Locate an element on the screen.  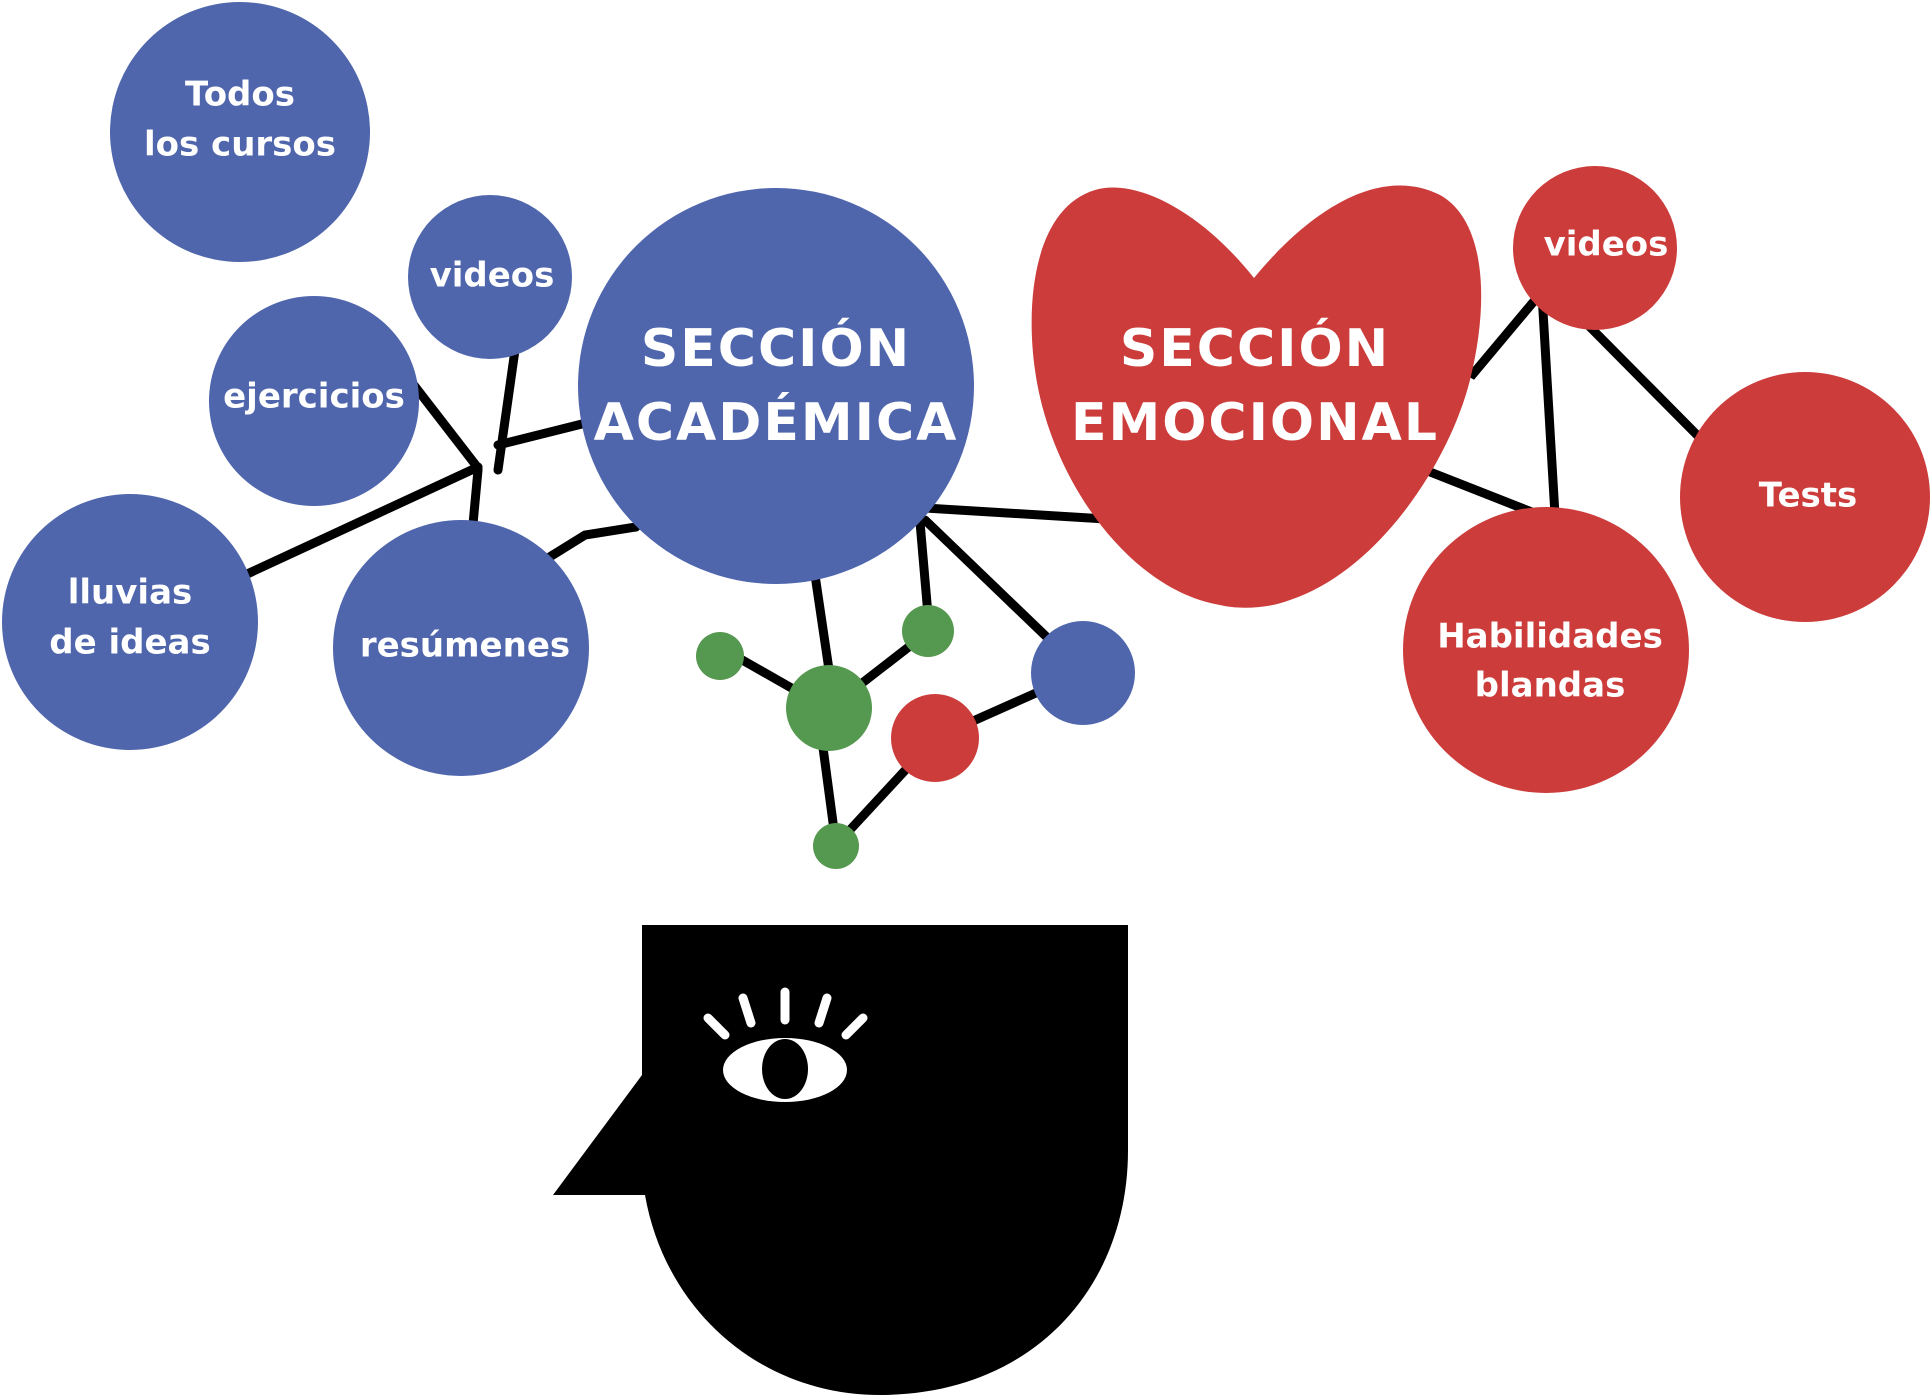
molecule-icon is located at coordinates (915, 737).